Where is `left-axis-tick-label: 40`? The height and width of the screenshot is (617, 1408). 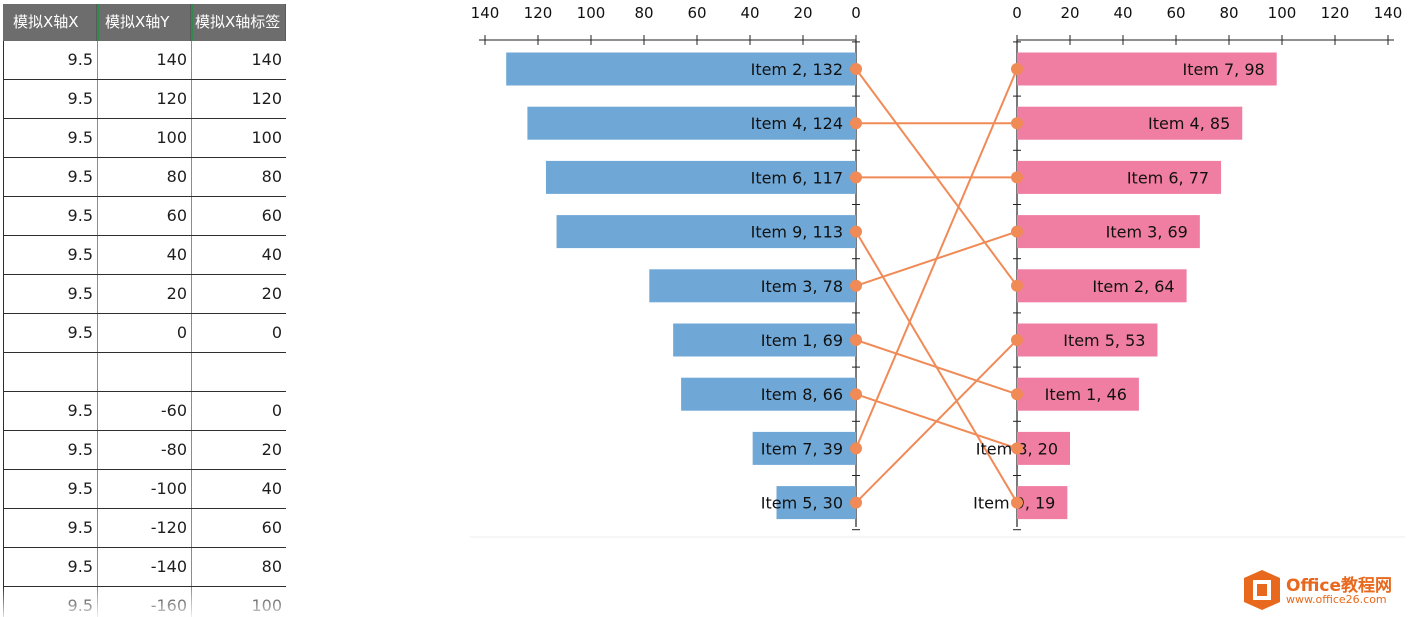 left-axis-tick-label: 40 is located at coordinates (749, 13).